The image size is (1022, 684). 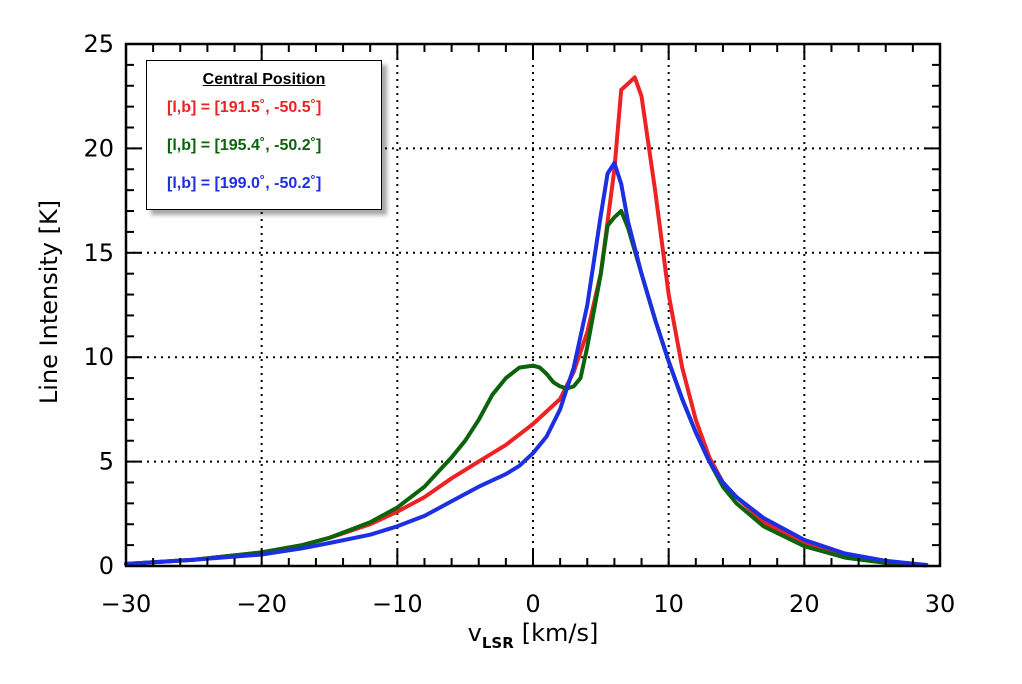 I want to click on x-tick-label: −30, so click(x=126, y=604).